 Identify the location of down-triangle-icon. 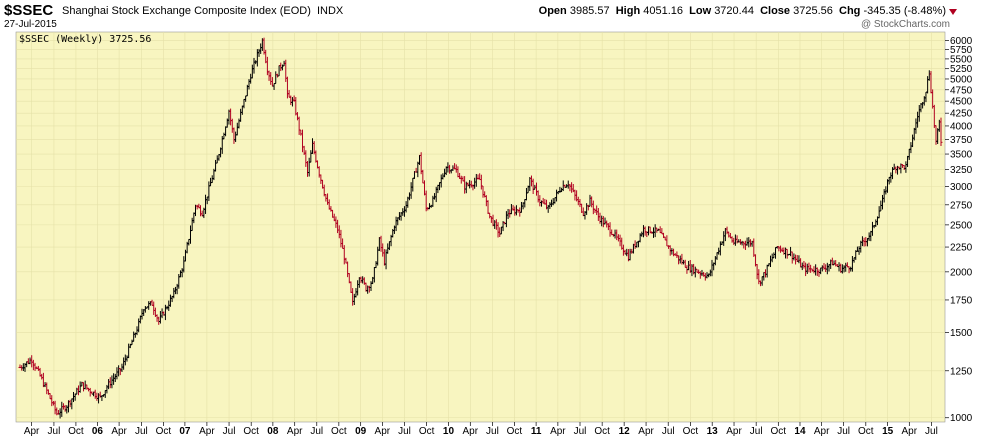
(953, 12).